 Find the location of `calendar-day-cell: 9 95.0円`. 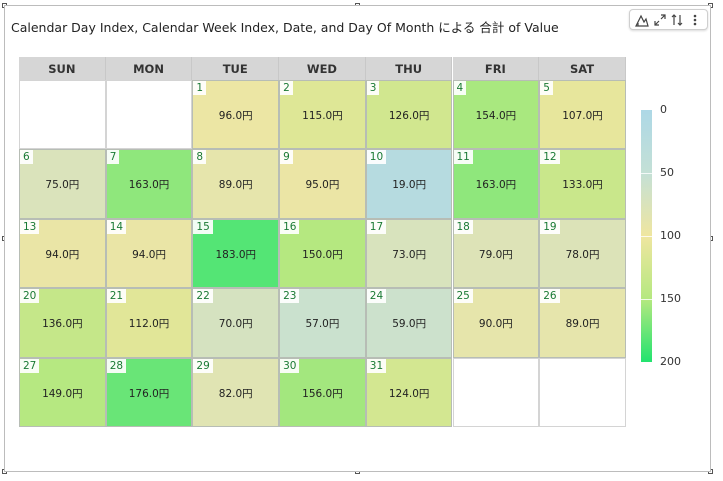

calendar-day-cell: 9 95.0円 is located at coordinates (322, 184).